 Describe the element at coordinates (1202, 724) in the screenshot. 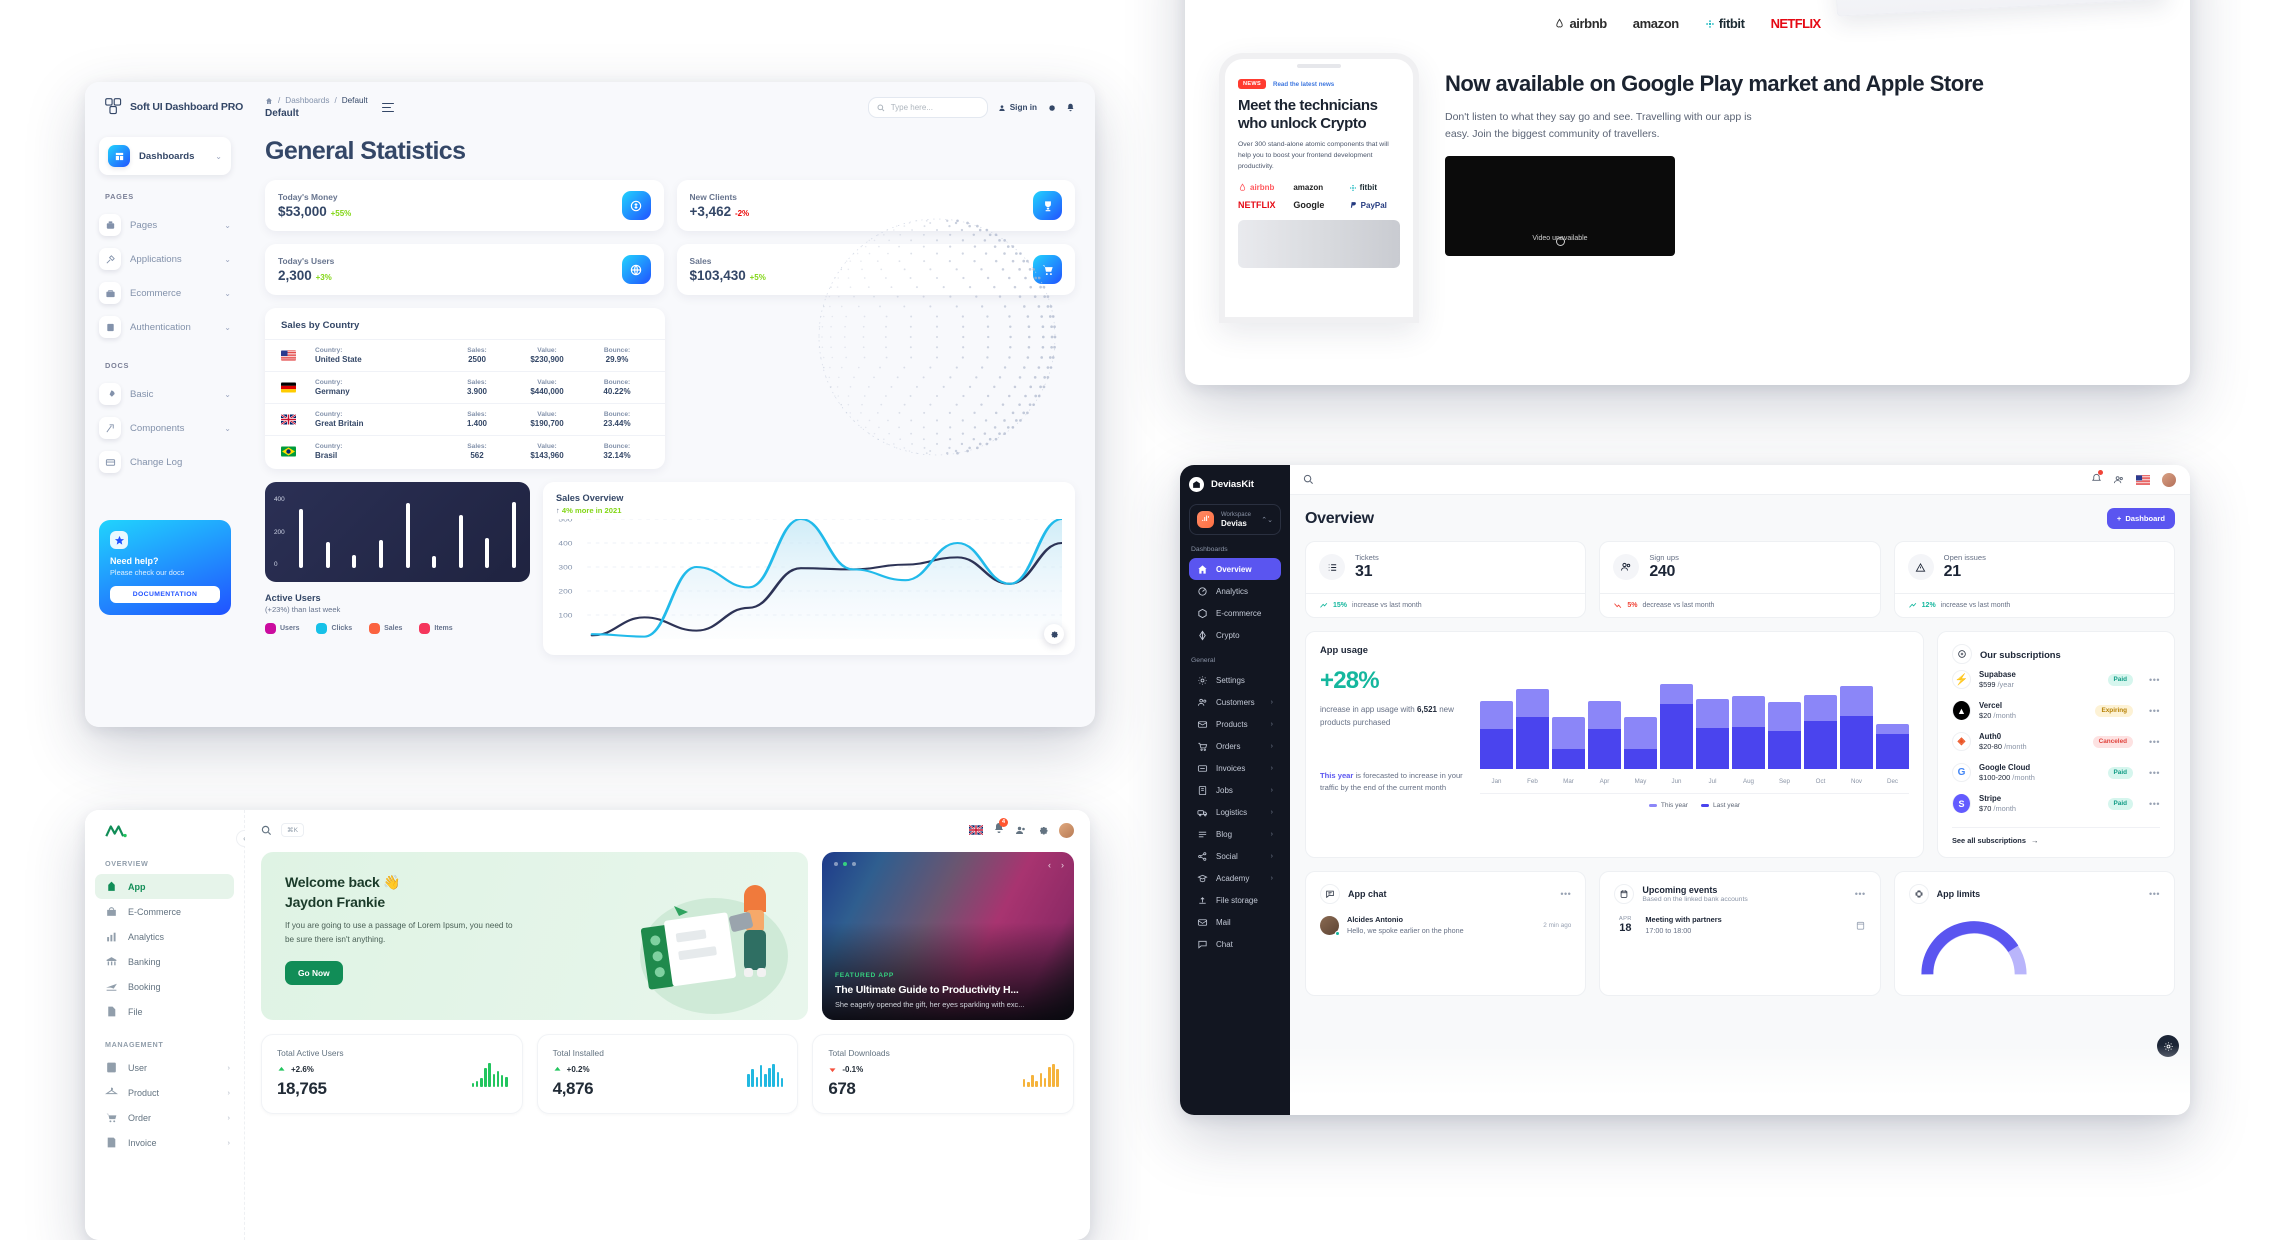

I see `products-icon` at that location.